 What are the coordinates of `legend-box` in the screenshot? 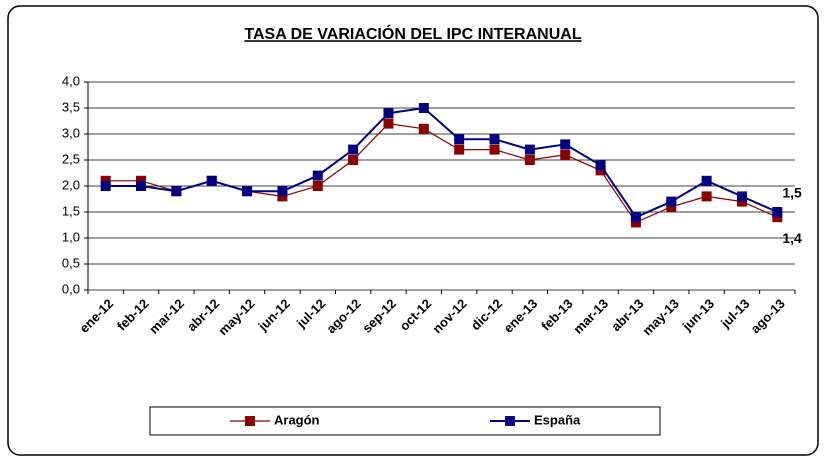 It's located at (405, 421).